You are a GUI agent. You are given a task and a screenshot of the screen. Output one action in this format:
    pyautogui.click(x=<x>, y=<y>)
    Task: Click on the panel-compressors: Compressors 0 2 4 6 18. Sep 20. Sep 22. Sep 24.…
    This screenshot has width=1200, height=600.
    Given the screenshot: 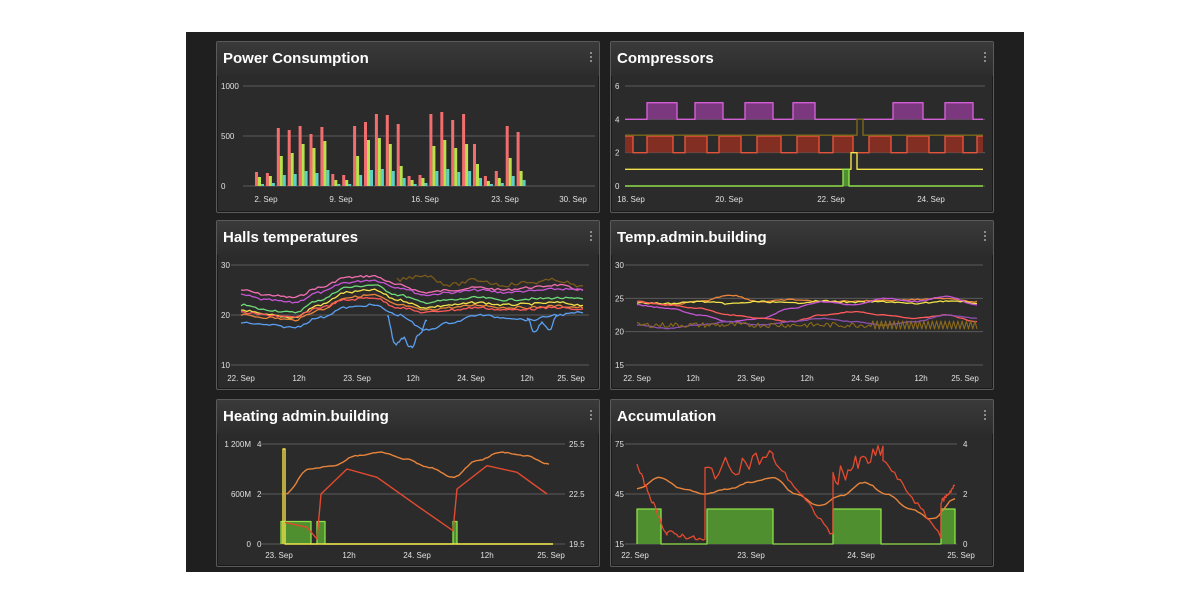 What is the action you would take?
    pyautogui.click(x=802, y=127)
    